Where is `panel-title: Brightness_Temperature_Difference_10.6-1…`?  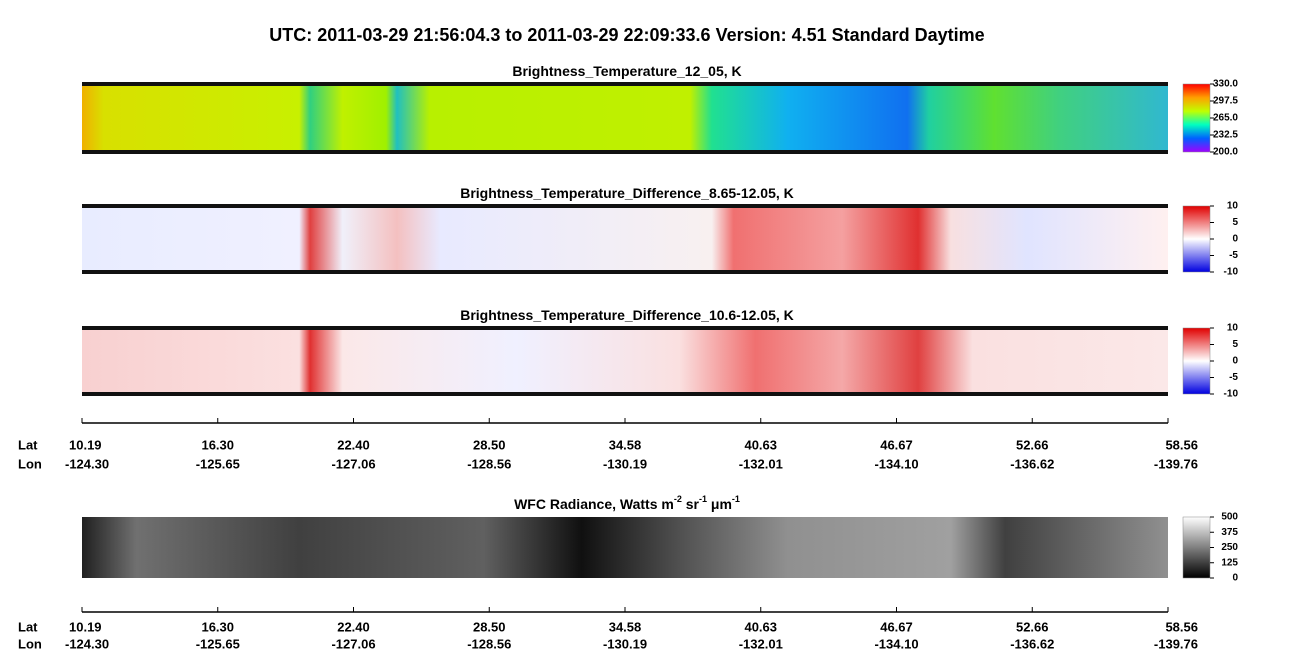
panel-title: Brightness_Temperature_Difference_10.6-1… is located at coordinates (627, 315).